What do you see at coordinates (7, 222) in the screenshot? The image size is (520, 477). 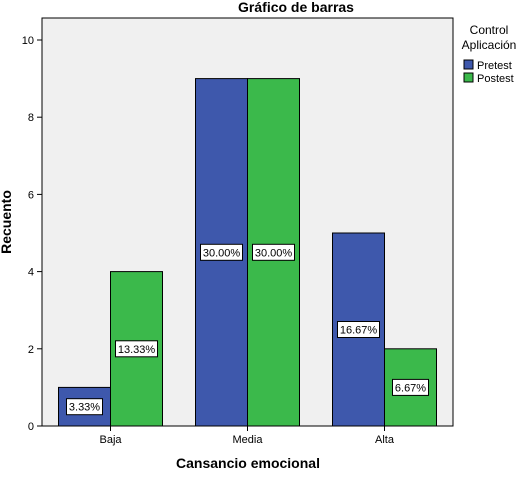 I see `y-axis-title: Recuento` at bounding box center [7, 222].